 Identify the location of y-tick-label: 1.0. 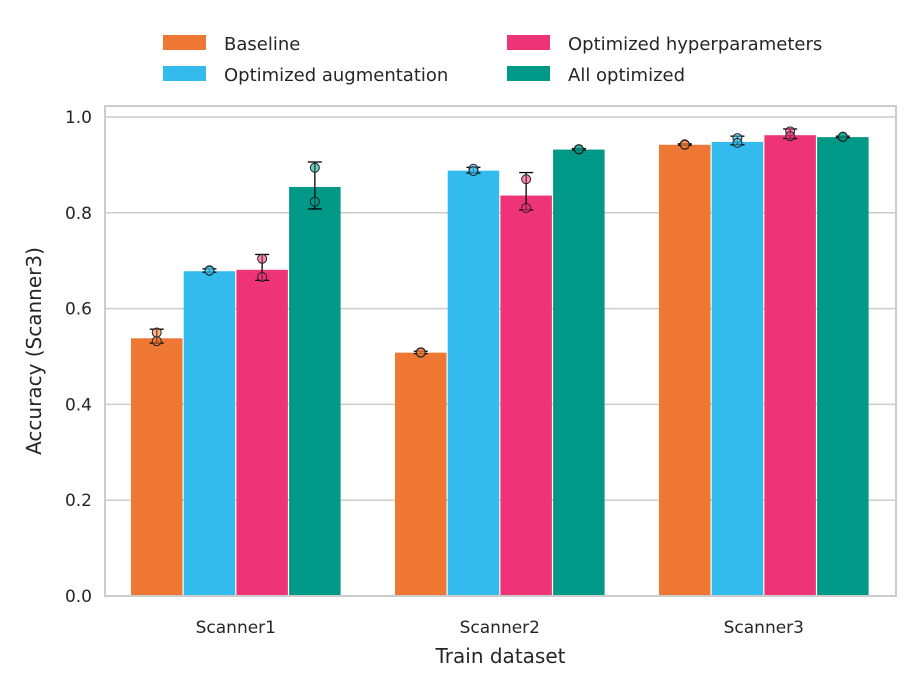
(78, 118).